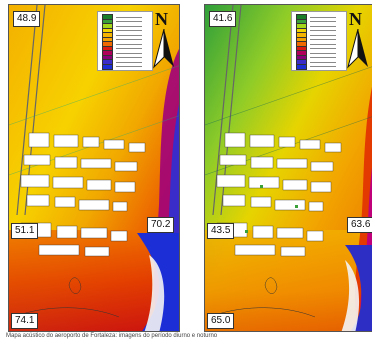 Image resolution: width=372 pixels, height=340 pixels. What do you see at coordinates (223, 19) in the screenshot?
I see `level-label-top-left: 41.6` at bounding box center [223, 19].